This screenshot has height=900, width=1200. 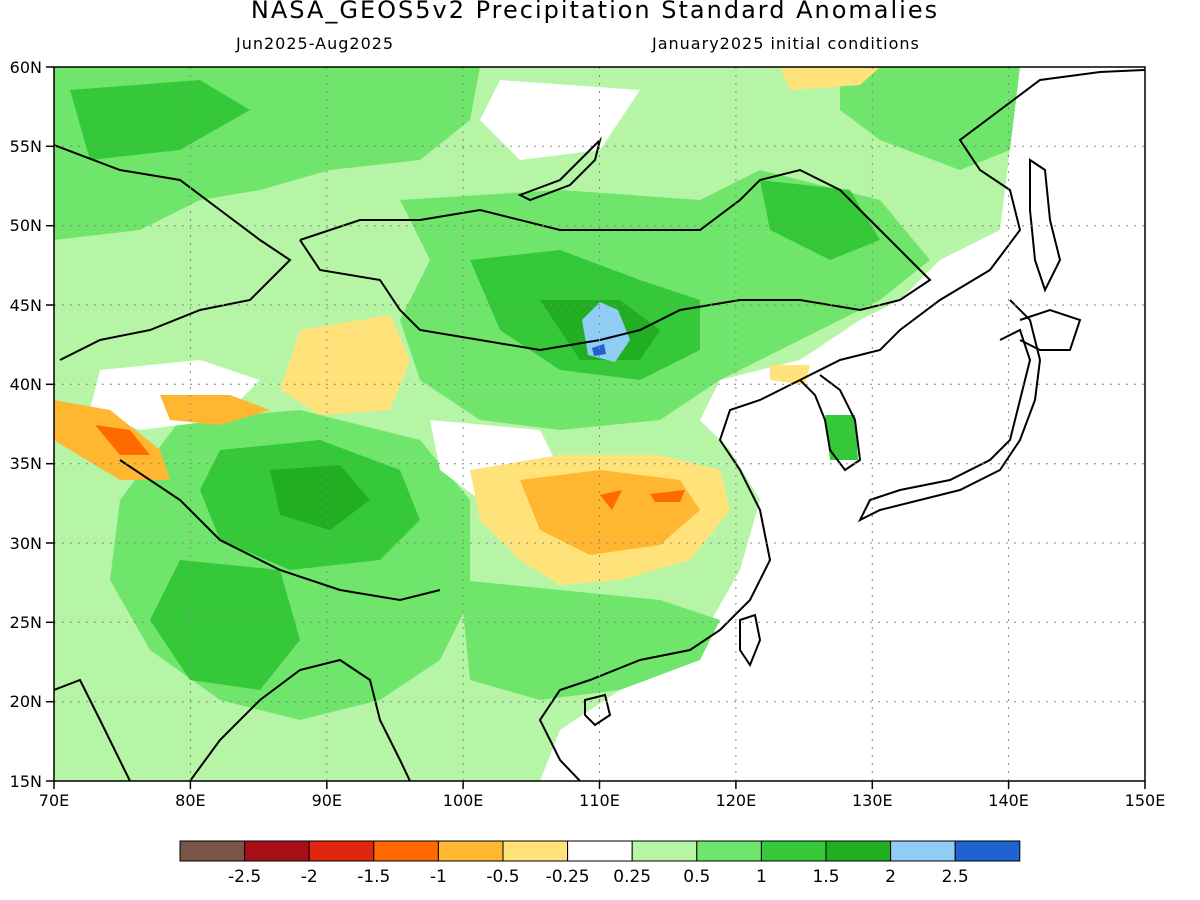 What do you see at coordinates (244, 877) in the screenshot?
I see `colorbar-label: -2.5` at bounding box center [244, 877].